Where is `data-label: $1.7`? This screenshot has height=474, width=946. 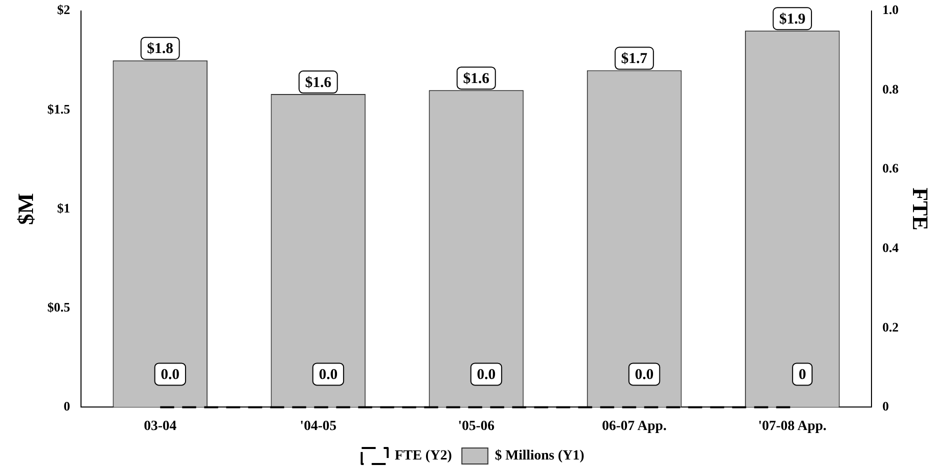 data-label: $1.7 is located at coordinates (634, 59).